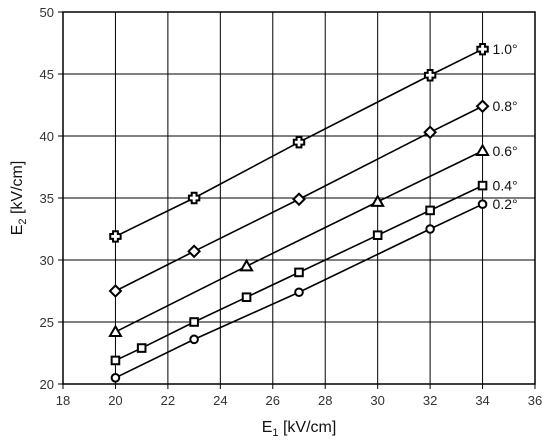  What do you see at coordinates (505, 151) in the screenshot?
I see `series-label: 0.6°` at bounding box center [505, 151].